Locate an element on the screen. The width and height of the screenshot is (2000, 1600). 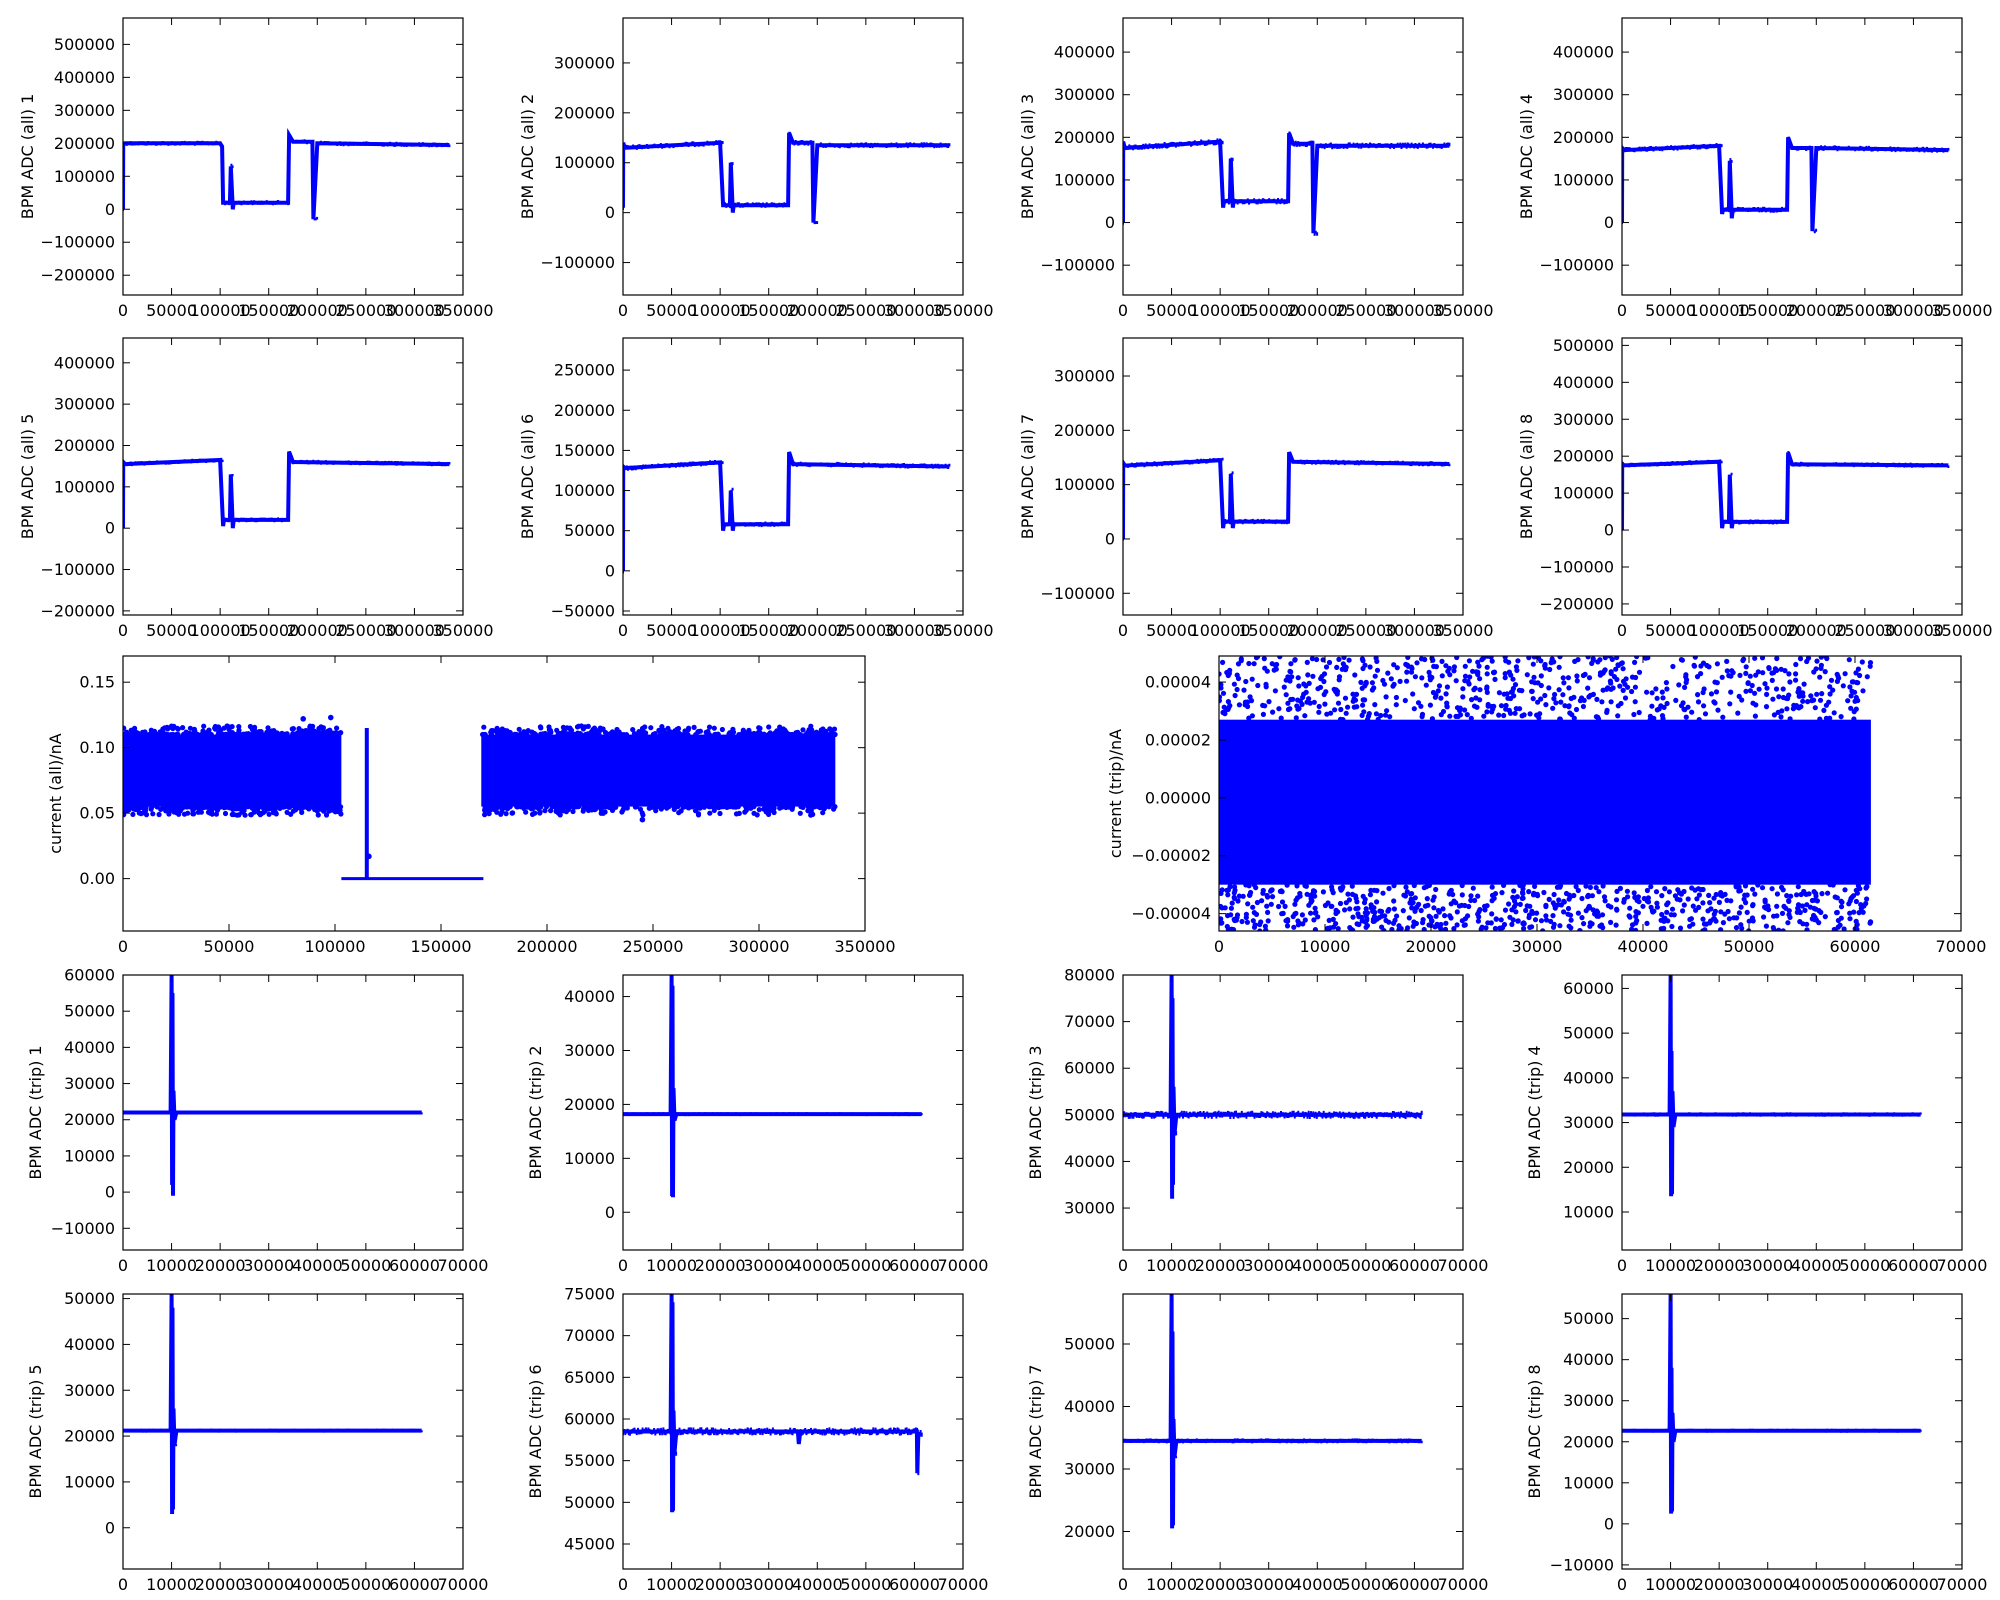
x-tick-label: 60000 is located at coordinates (1414, 1584).